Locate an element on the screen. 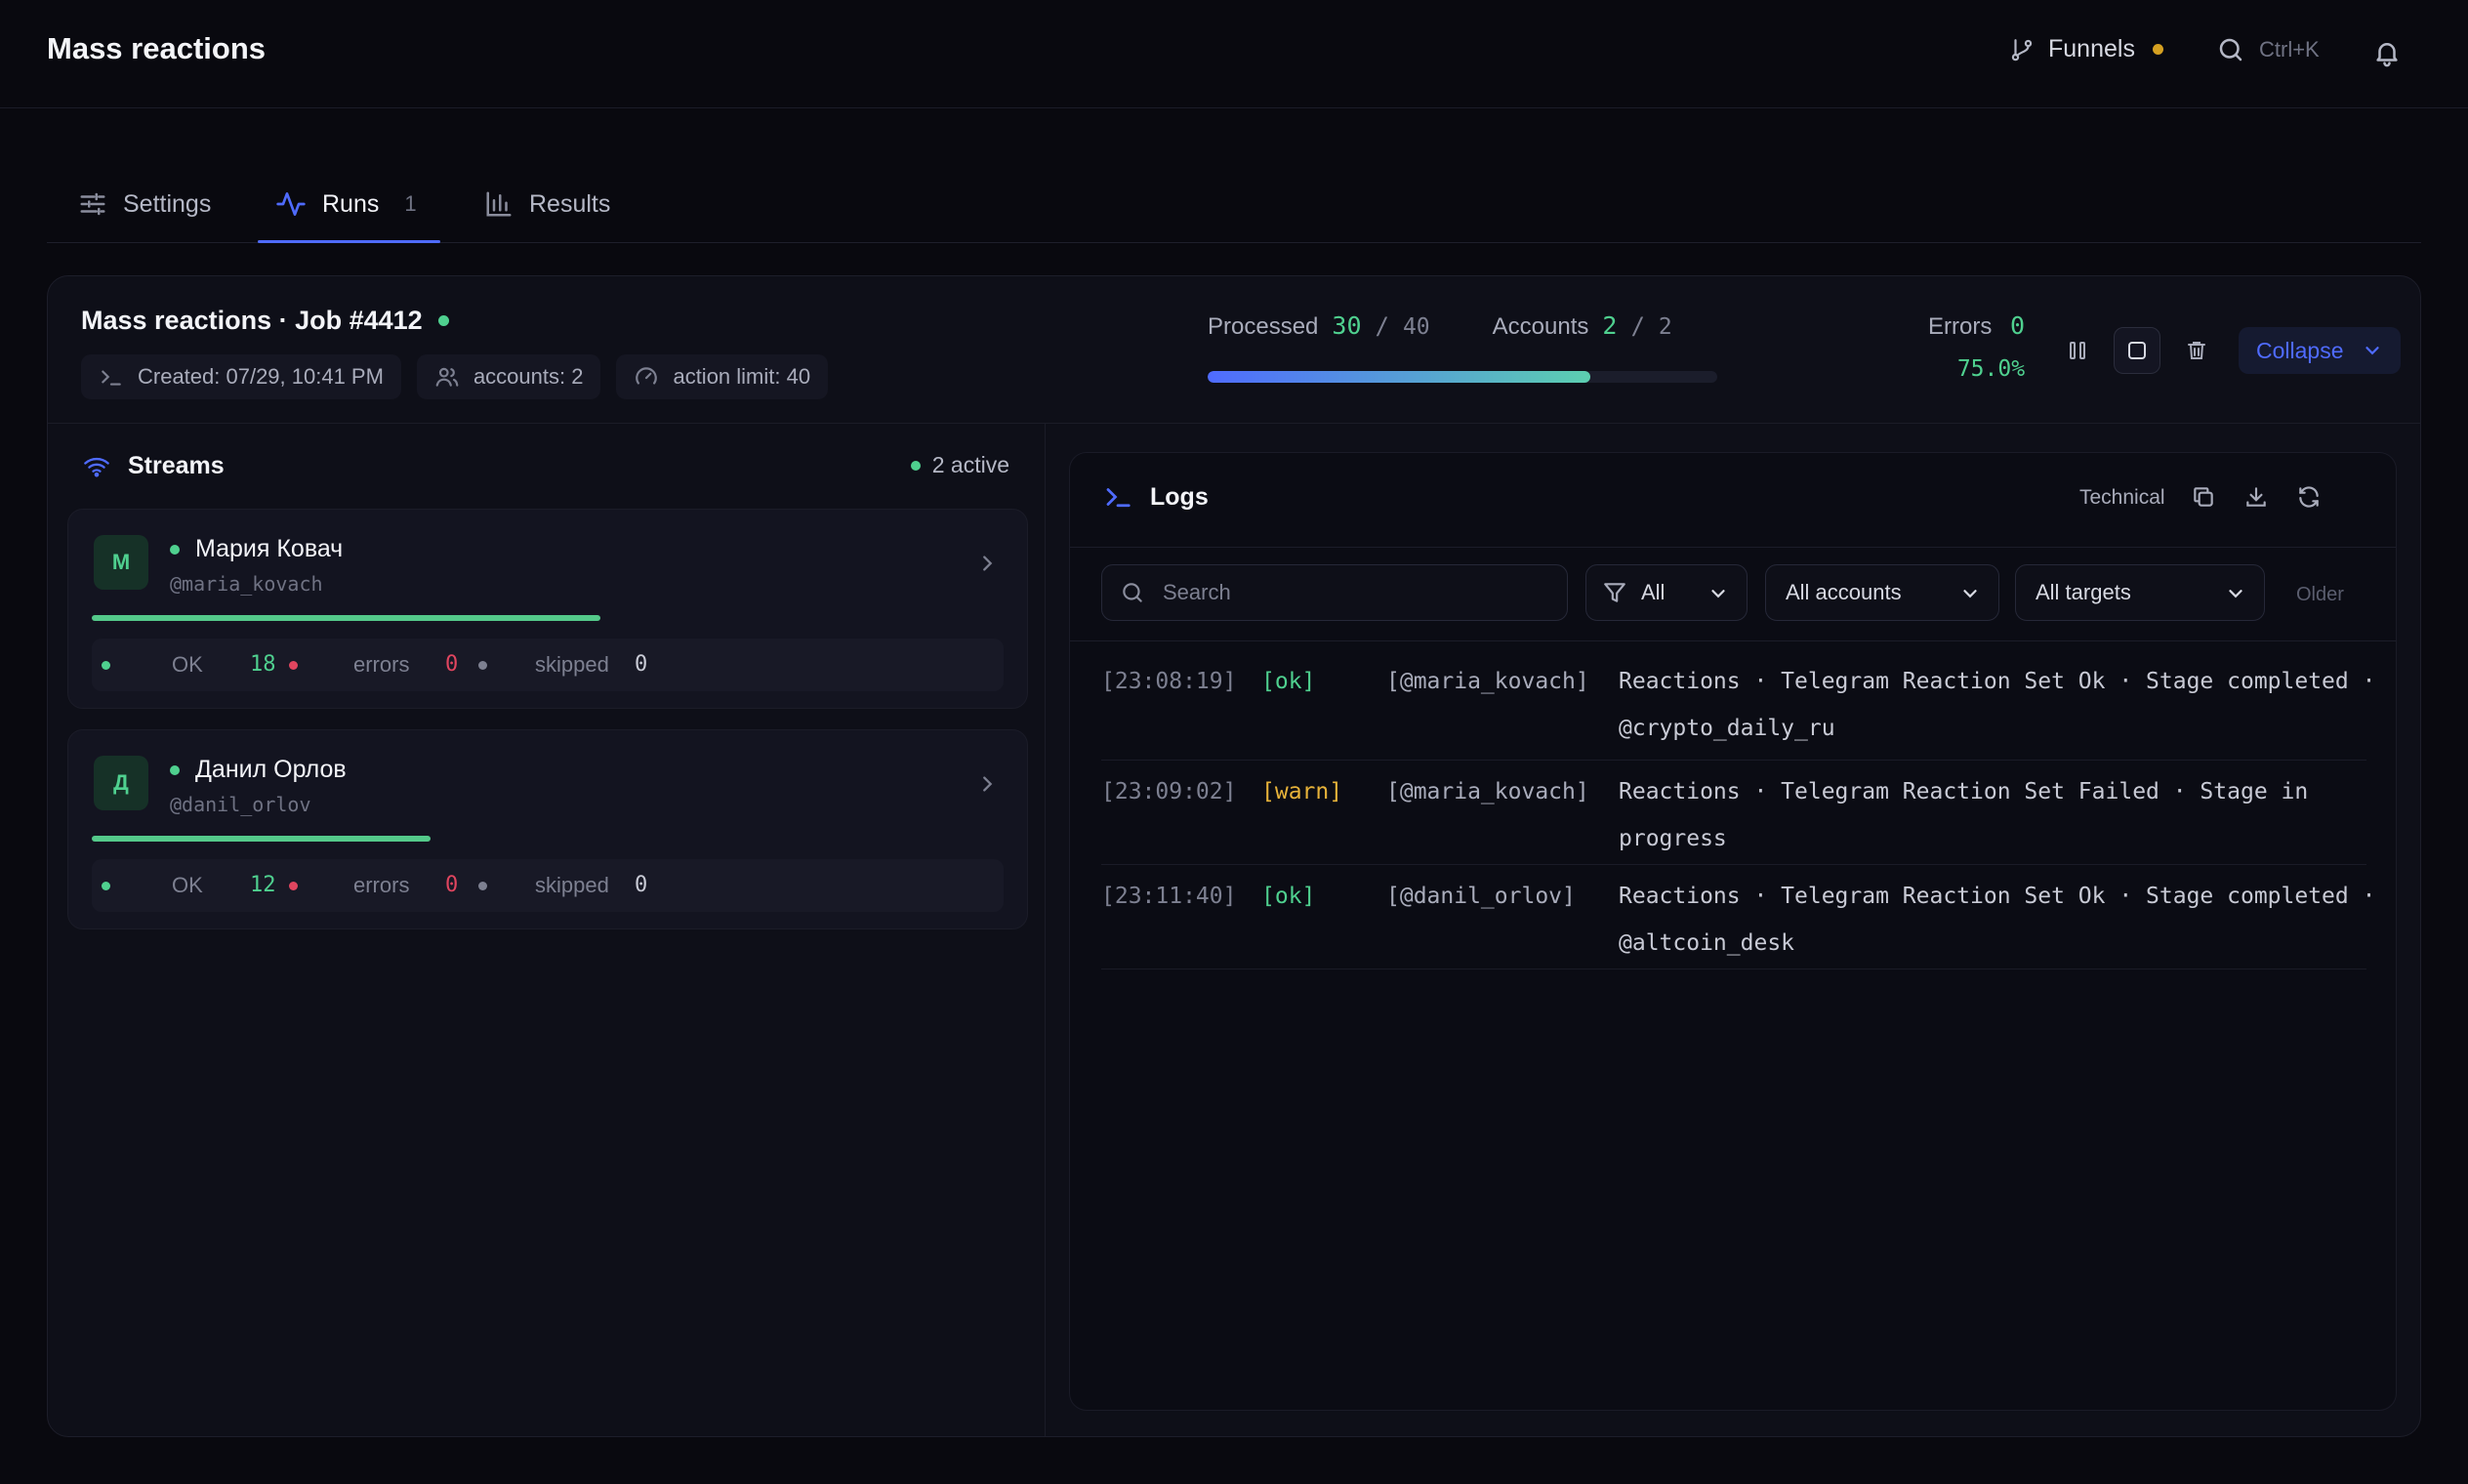 This screenshot has height=1484, width=2468. accounts-filter-select: All accounts is located at coordinates (1882, 593).